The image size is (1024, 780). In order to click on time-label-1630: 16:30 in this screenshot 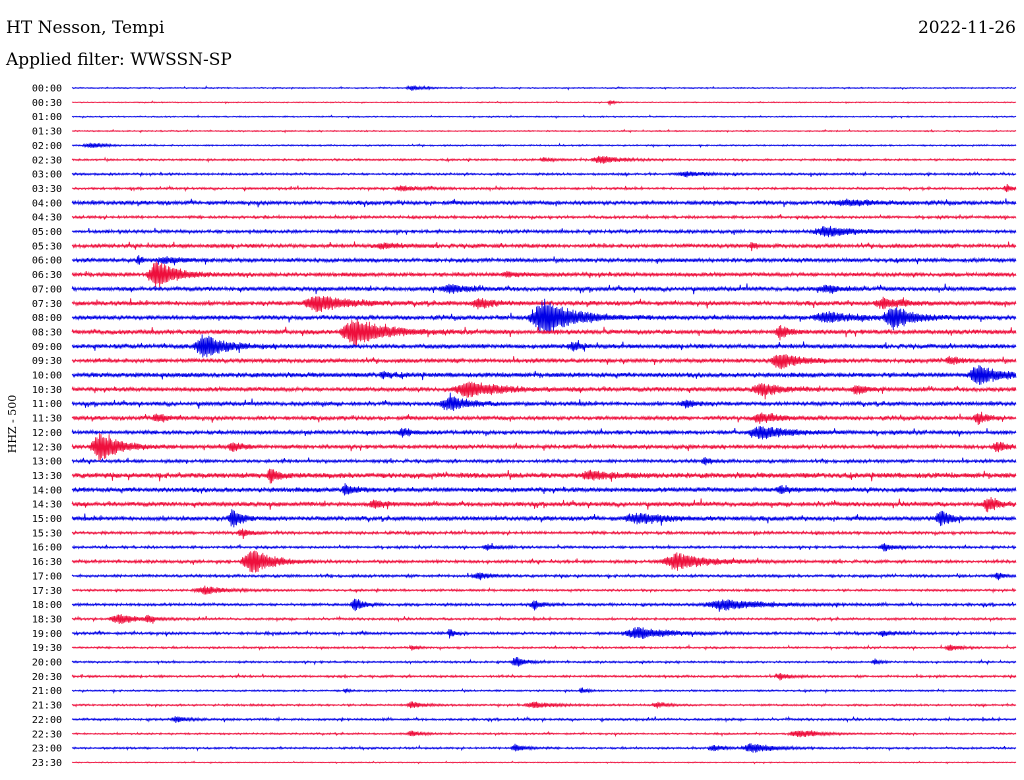, I will do `click(47, 562)`.